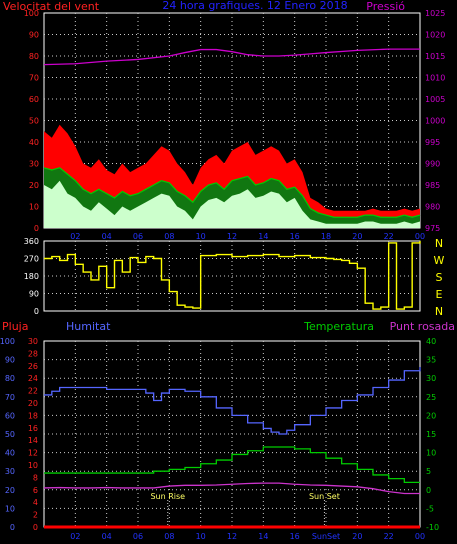 This screenshot has height=544, width=457. What do you see at coordinates (432, 228) in the screenshot?
I see `p1-right-tick-label: 975` at bounding box center [432, 228].